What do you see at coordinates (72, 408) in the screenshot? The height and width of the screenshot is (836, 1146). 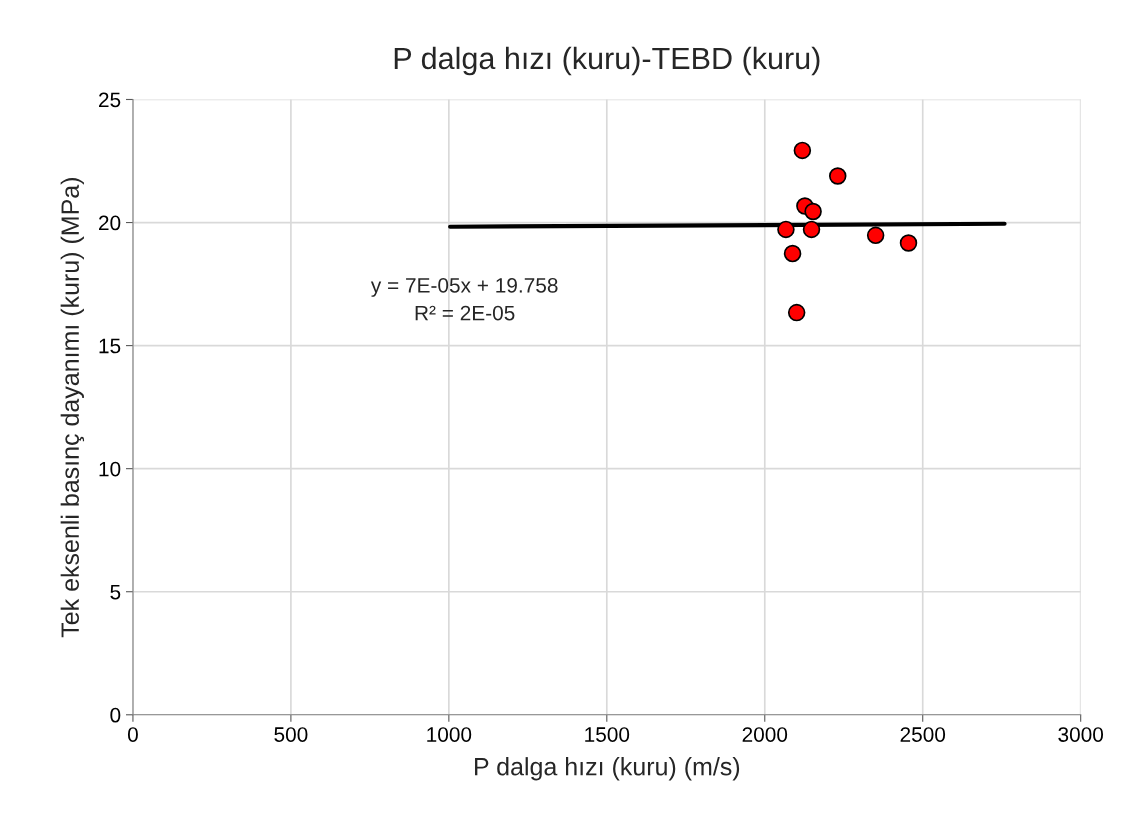 I see `y-axis-title: Tek eksenli basınç dayanımı (kuru) (MPa)` at bounding box center [72, 408].